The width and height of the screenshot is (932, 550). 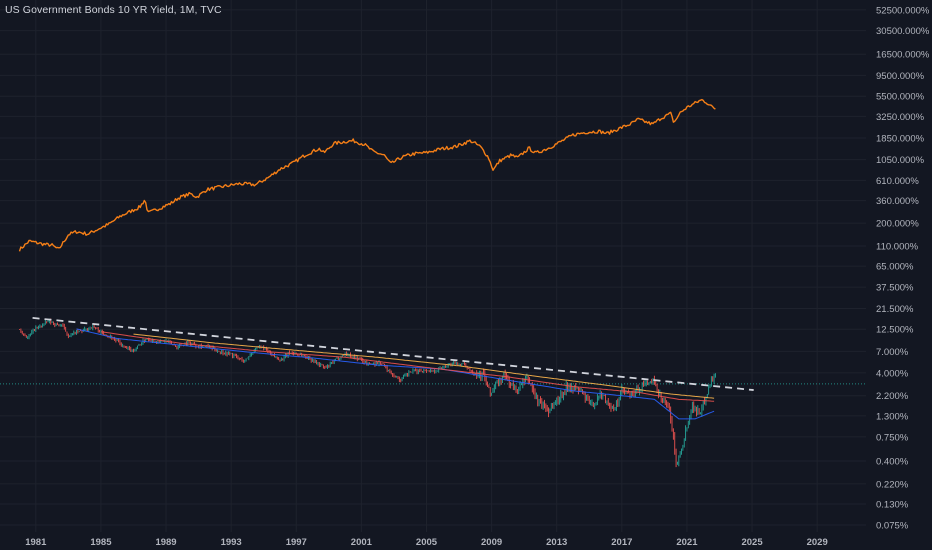 I want to click on x-tick-label: 2013, so click(x=556, y=542).